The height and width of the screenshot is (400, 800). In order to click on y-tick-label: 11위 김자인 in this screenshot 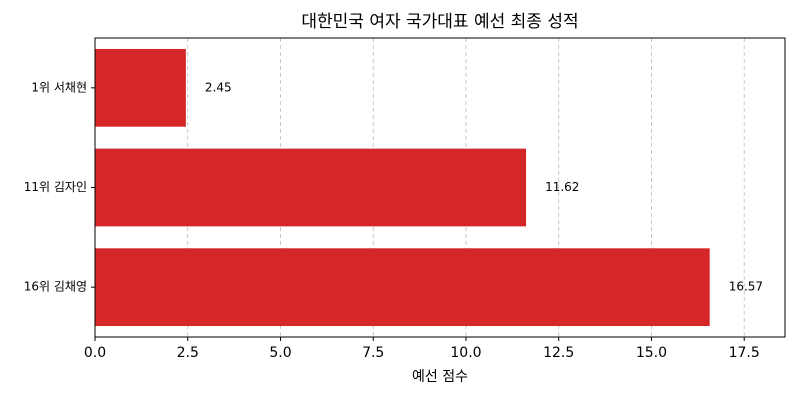, I will do `click(55, 187)`.